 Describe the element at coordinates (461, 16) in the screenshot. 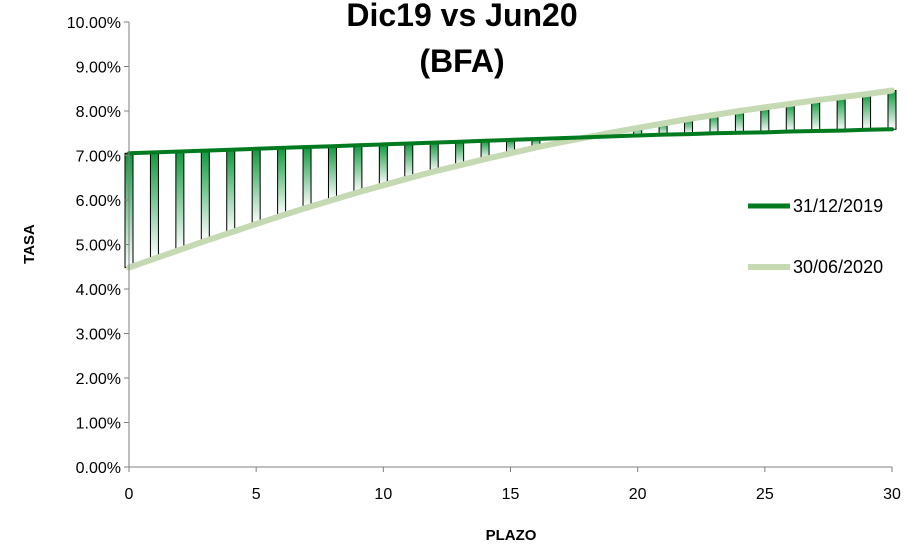

I see `chart-title-line1: Dic19 vs Jun20` at that location.